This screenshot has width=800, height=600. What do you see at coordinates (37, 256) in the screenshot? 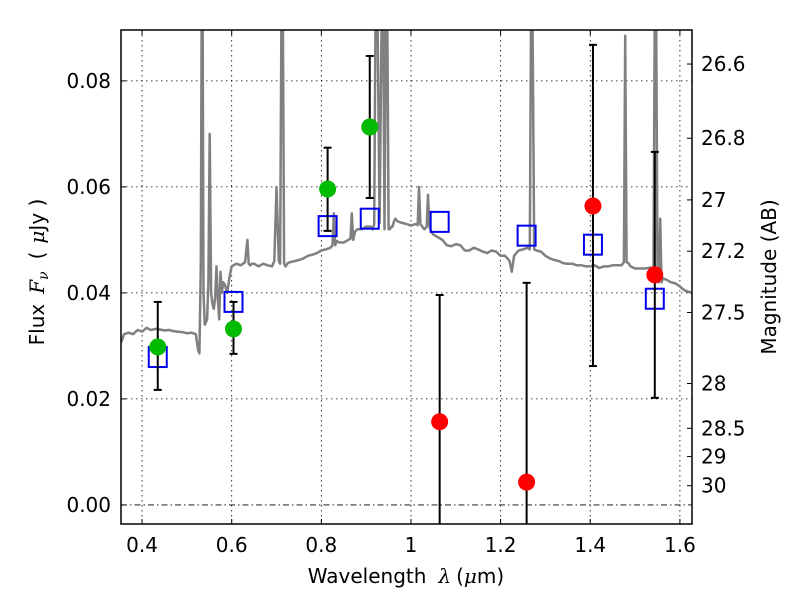
I see `y-axis-label-unit-open: (` at bounding box center [37, 256].